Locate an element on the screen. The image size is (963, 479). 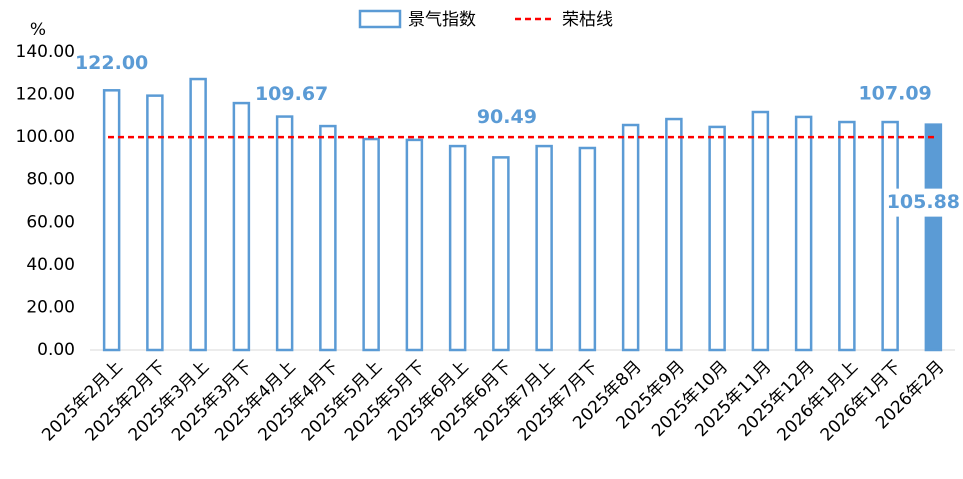
y-tick-label: 100.00 is located at coordinates (45, 137).